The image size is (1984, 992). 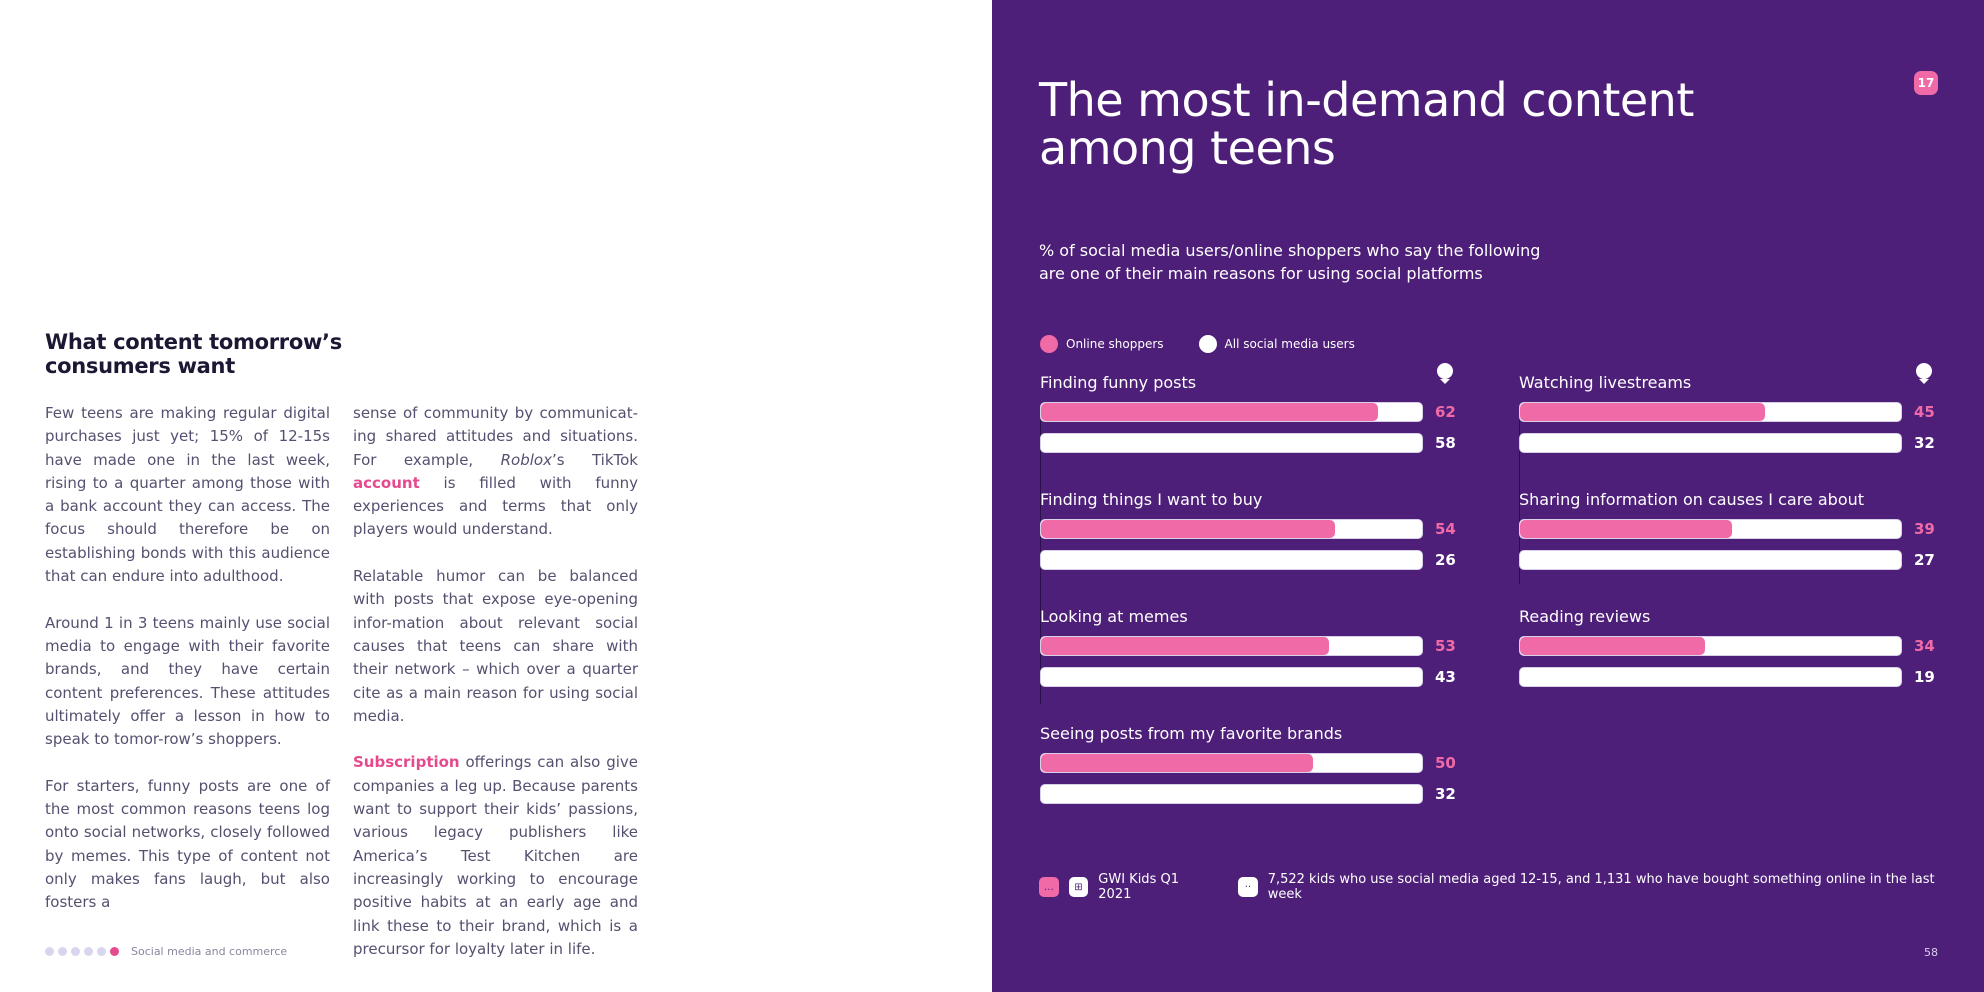 I want to click on bar-row-online-shoppers: 53, so click(x=1260, y=645).